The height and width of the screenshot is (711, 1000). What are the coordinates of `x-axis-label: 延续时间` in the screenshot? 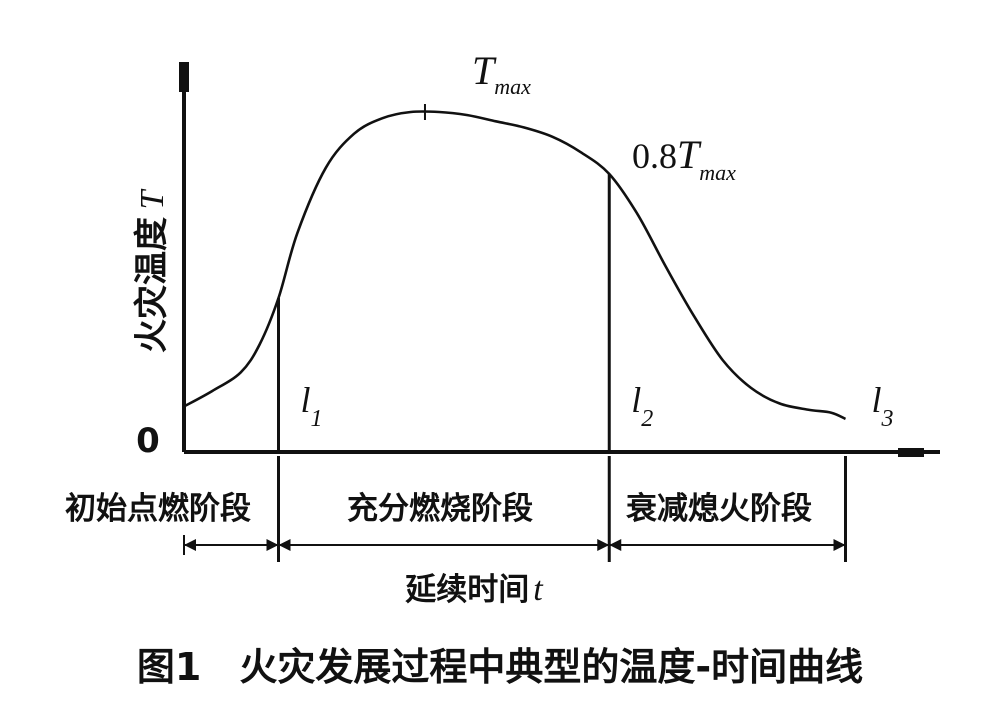 It's located at (466, 590).